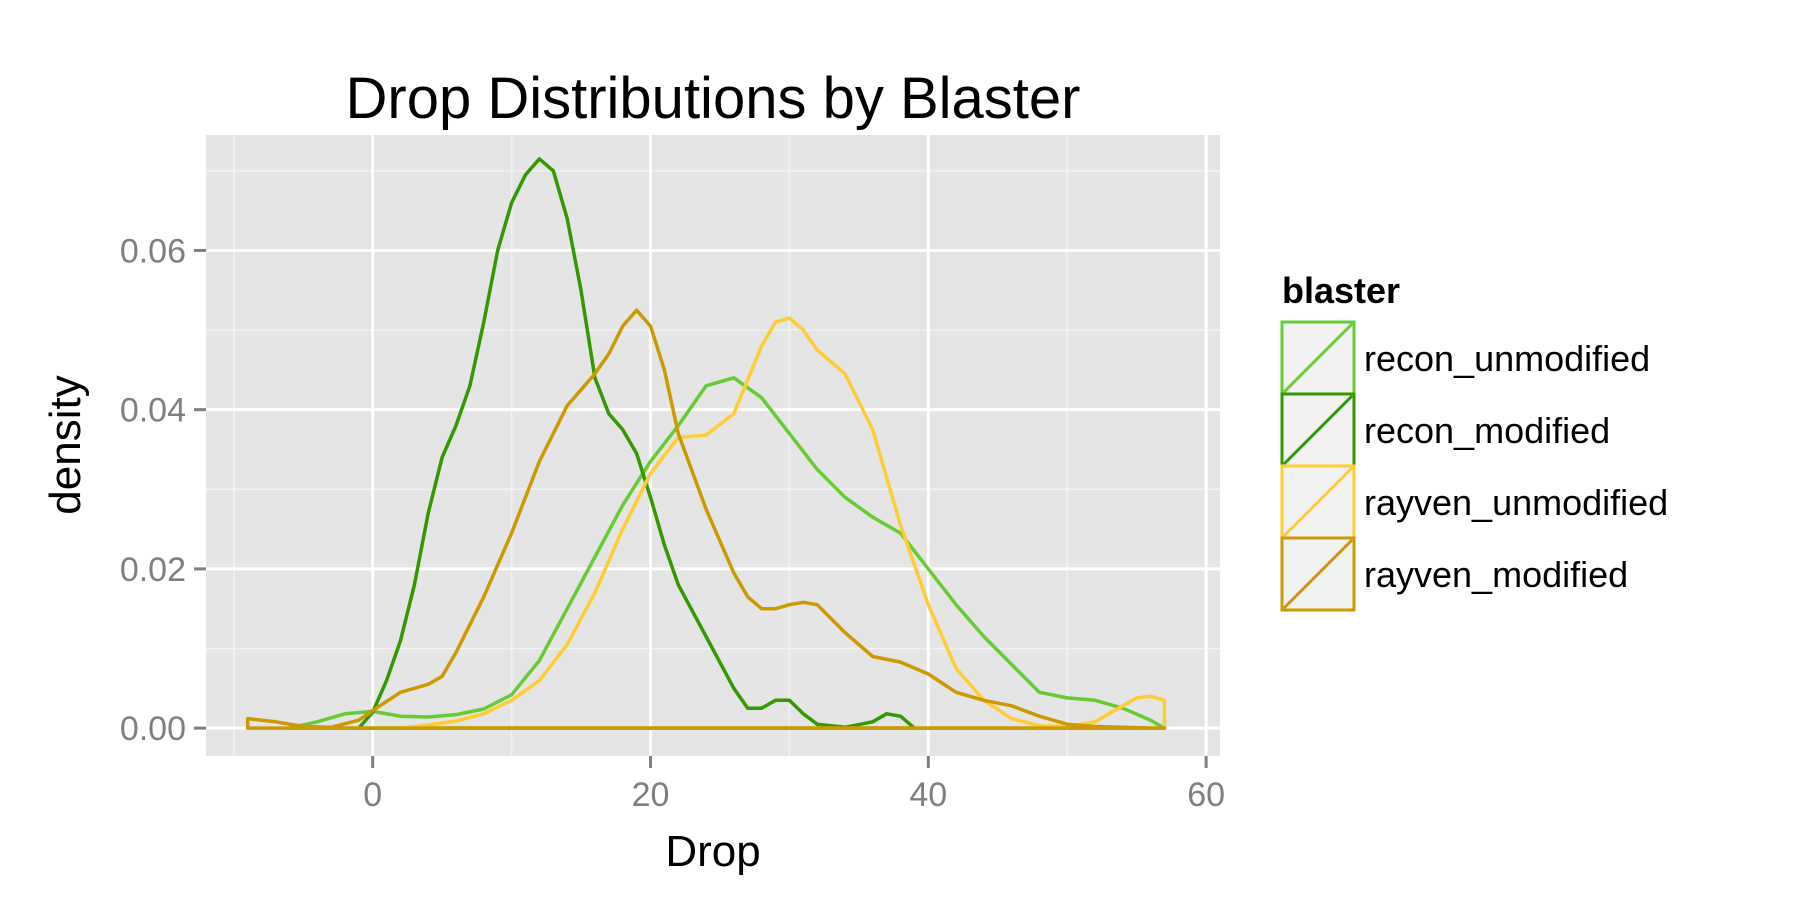 The height and width of the screenshot is (900, 1800). I want to click on y-tick-label: 0.00, so click(153, 729).